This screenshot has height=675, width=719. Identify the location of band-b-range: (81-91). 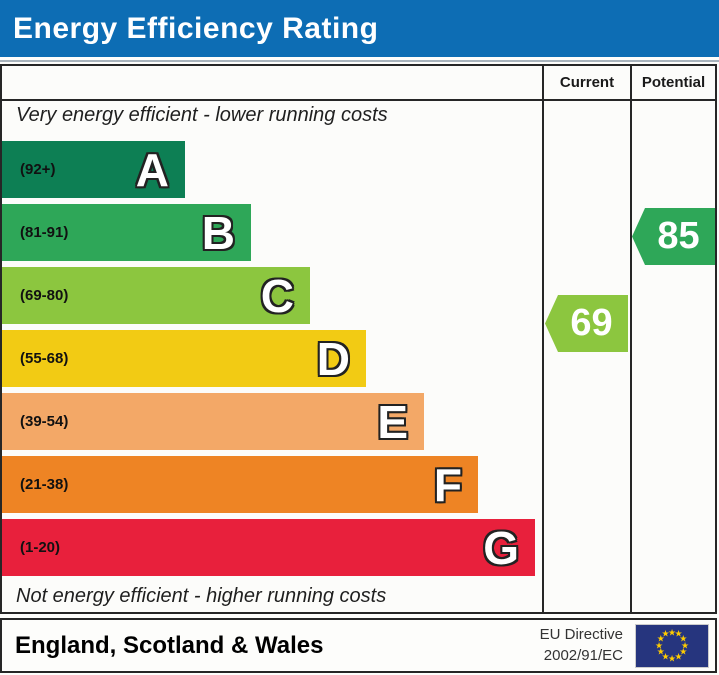
(44, 232).